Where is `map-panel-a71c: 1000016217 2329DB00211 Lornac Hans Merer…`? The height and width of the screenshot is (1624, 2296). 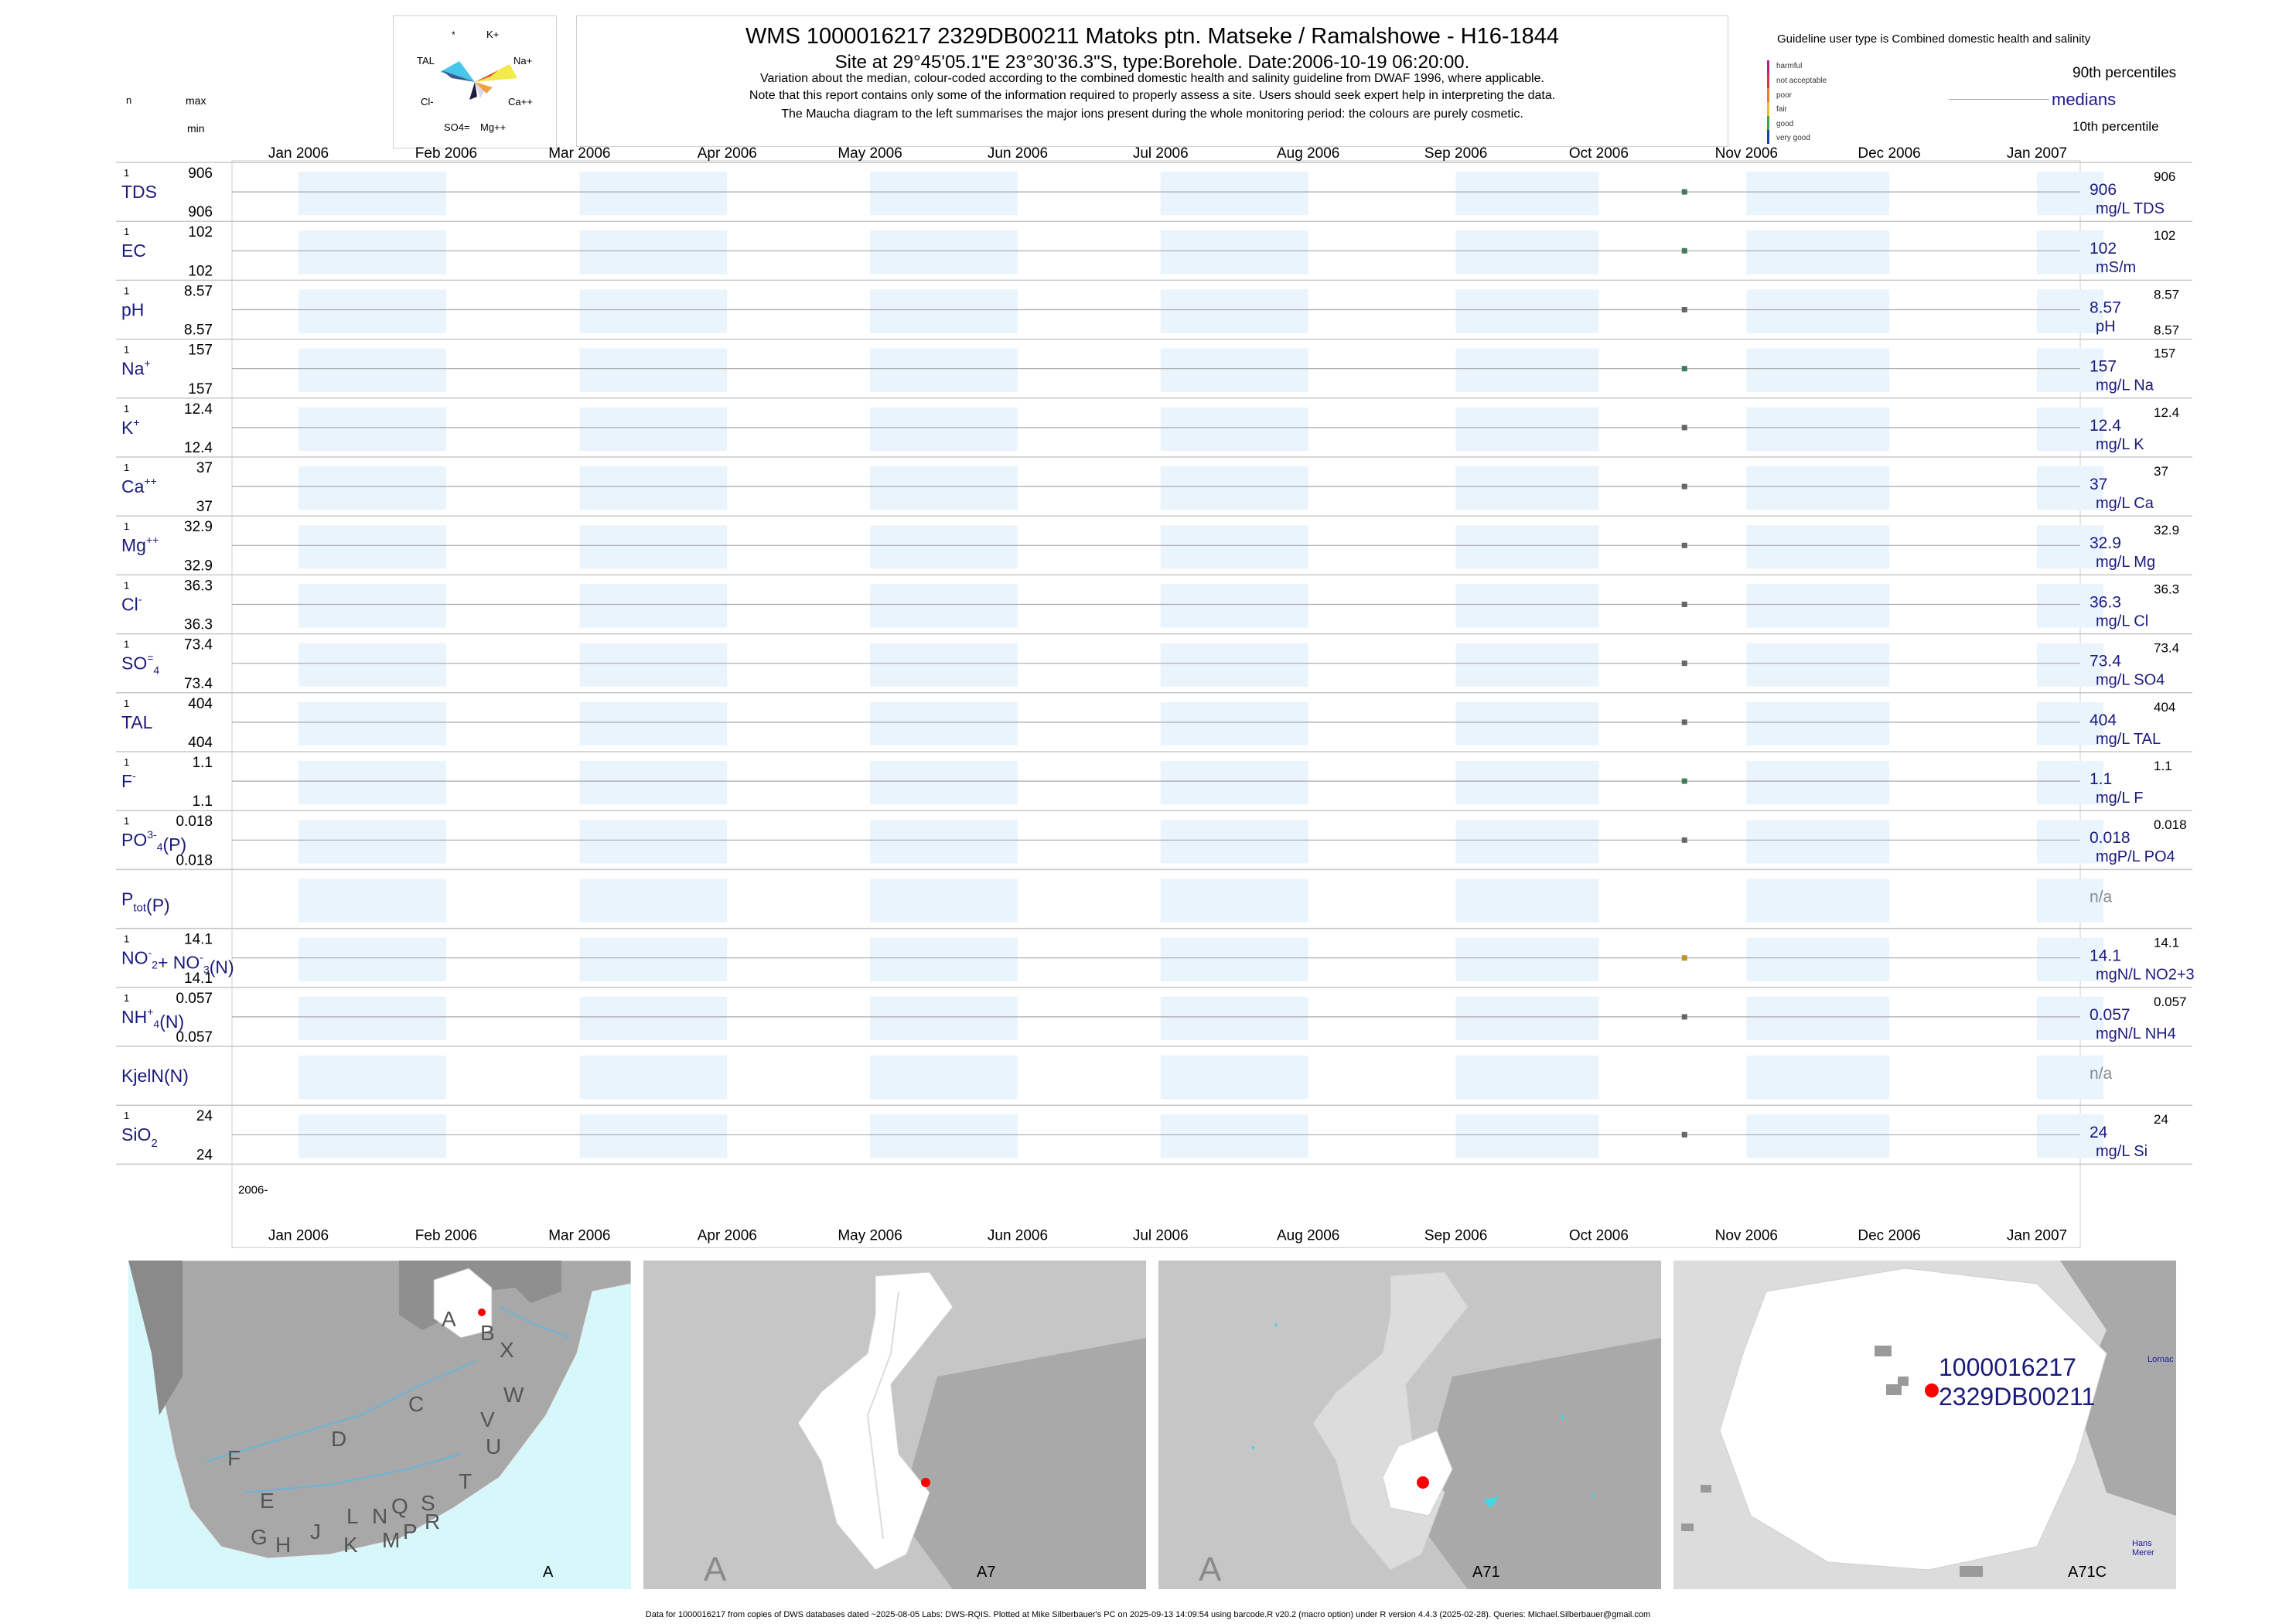 map-panel-a71c: 1000016217 2329DB00211 Lornac Hans Merer… is located at coordinates (1924, 1425).